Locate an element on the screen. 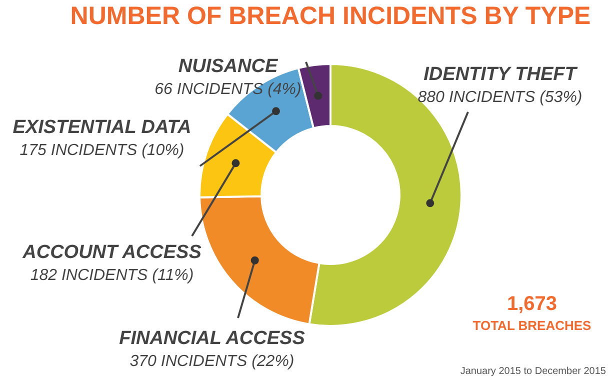 The image size is (615, 384). data-label: 182 INCIDENTS (11%) is located at coordinates (112, 275).